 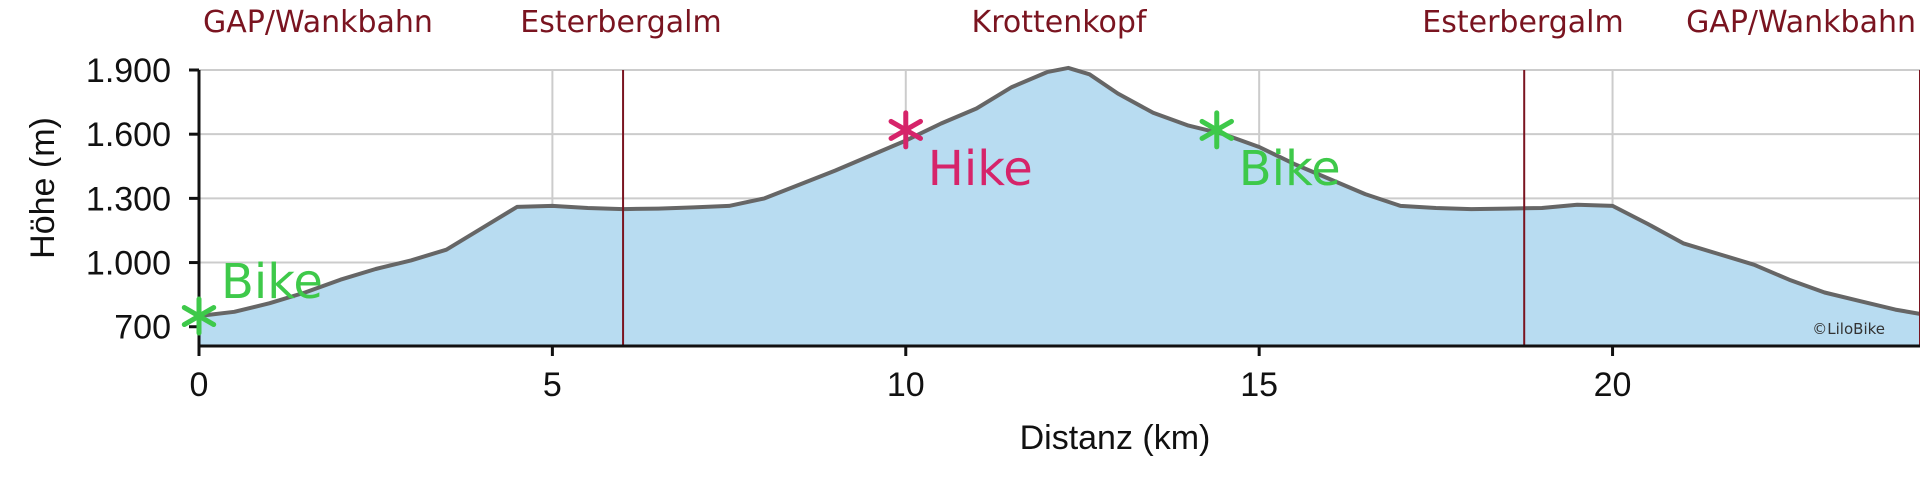 I want to click on y-tick-label: 1.000, so click(x=128, y=264).